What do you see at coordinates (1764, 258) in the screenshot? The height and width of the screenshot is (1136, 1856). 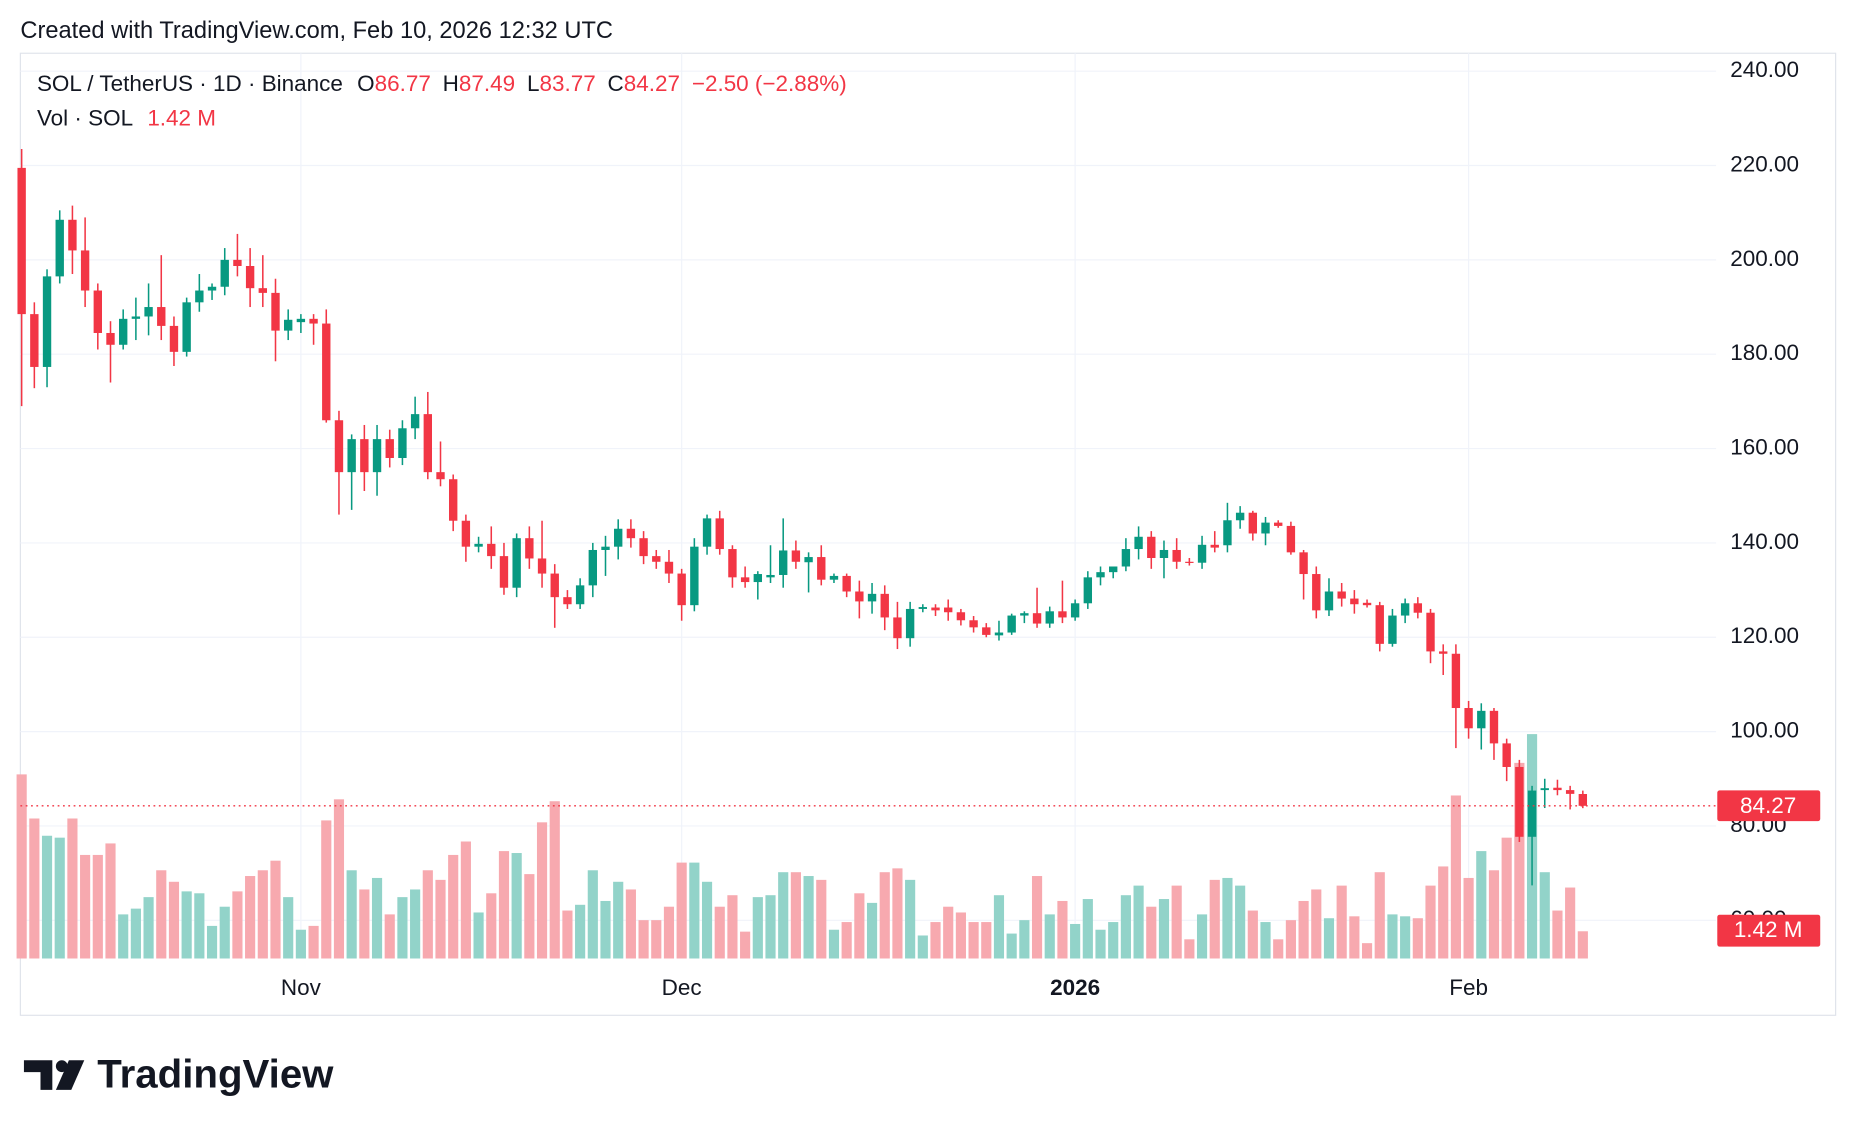 I see `y-tick-label: 200.00` at bounding box center [1764, 258].